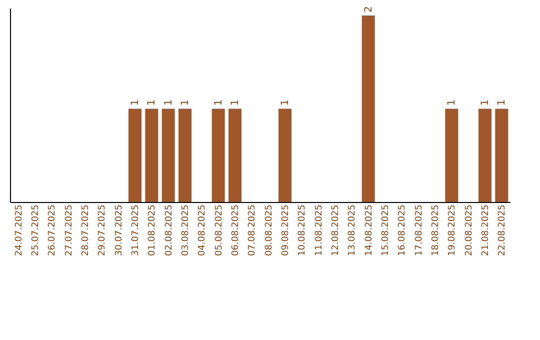 Image resolution: width=540 pixels, height=340 pixels. What do you see at coordinates (486, 230) in the screenshot?
I see `x-tick-label: 21.08.2025` at bounding box center [486, 230].